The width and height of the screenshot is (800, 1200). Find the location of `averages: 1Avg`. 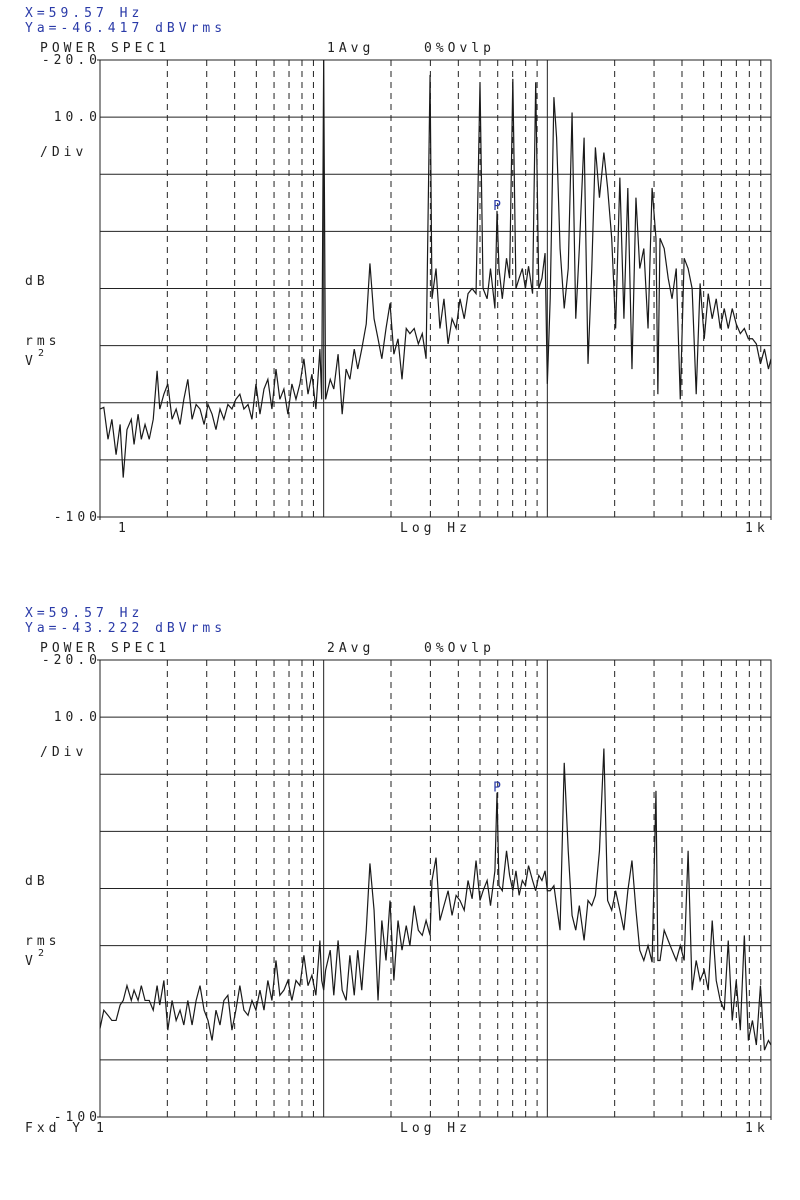

averages: 1Avg is located at coordinates (350, 48).